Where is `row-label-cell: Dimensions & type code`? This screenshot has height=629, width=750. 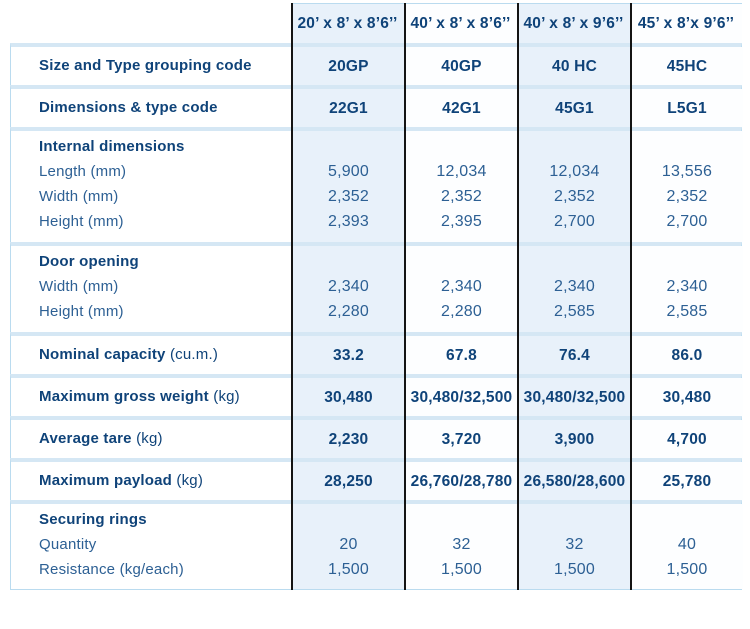 row-label-cell: Dimensions & type code is located at coordinates (151, 108).